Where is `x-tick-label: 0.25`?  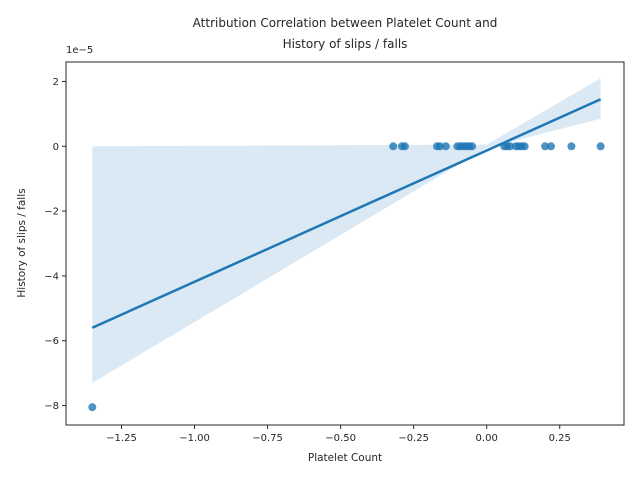 x-tick-label: 0.25 is located at coordinates (560, 438).